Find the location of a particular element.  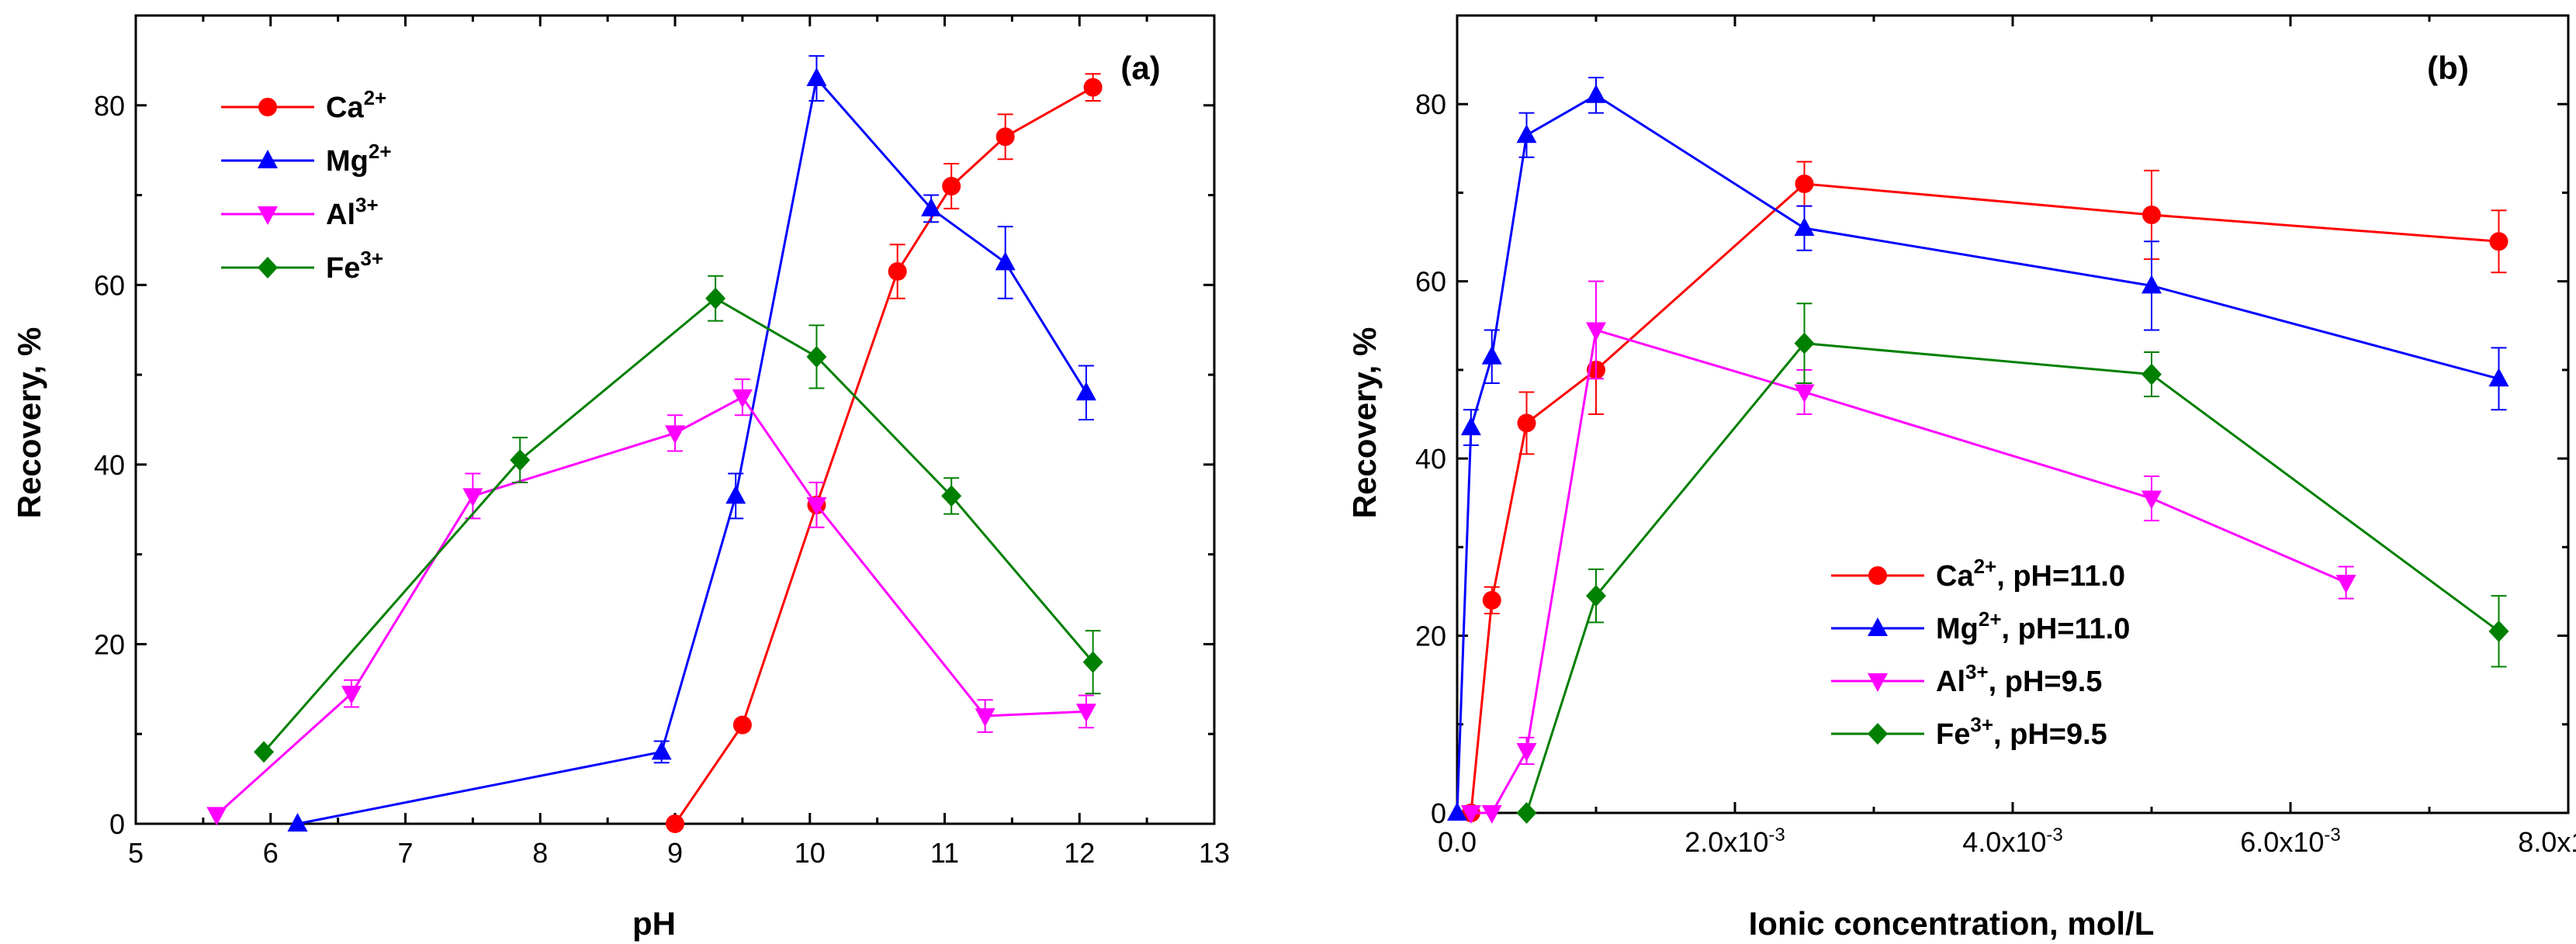

chart-a-legend-label-al: Al3+ is located at coordinates (352, 212).